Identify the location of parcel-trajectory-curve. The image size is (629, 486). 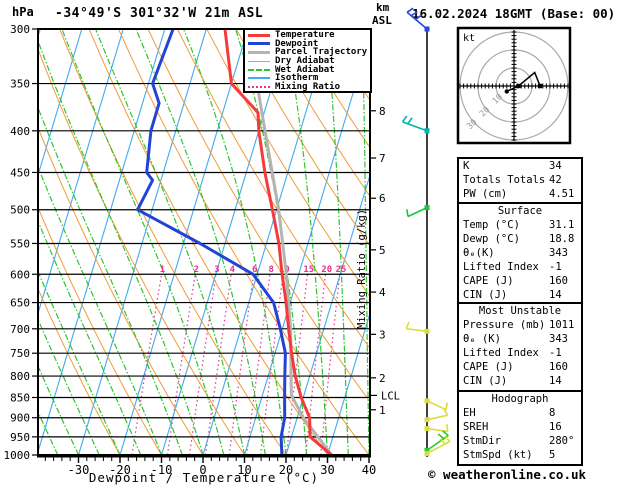
(289, 242).